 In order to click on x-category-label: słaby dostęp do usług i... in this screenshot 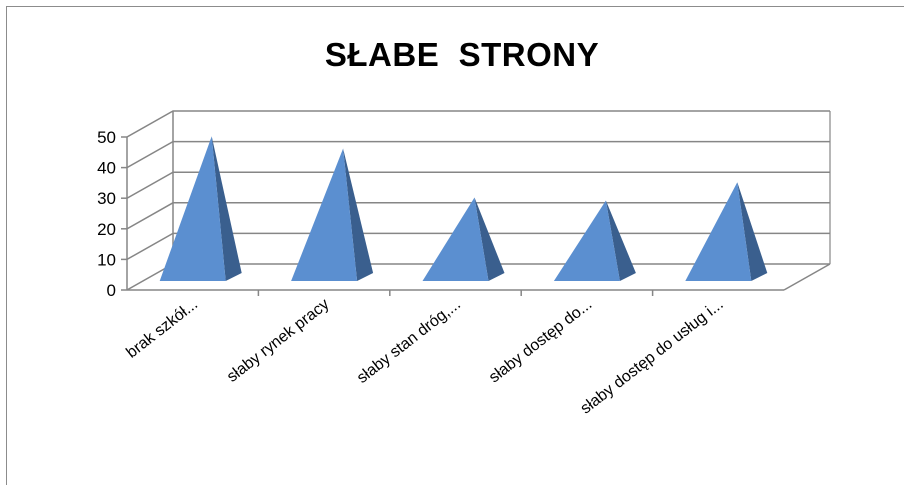, I will do `click(652, 357)`.